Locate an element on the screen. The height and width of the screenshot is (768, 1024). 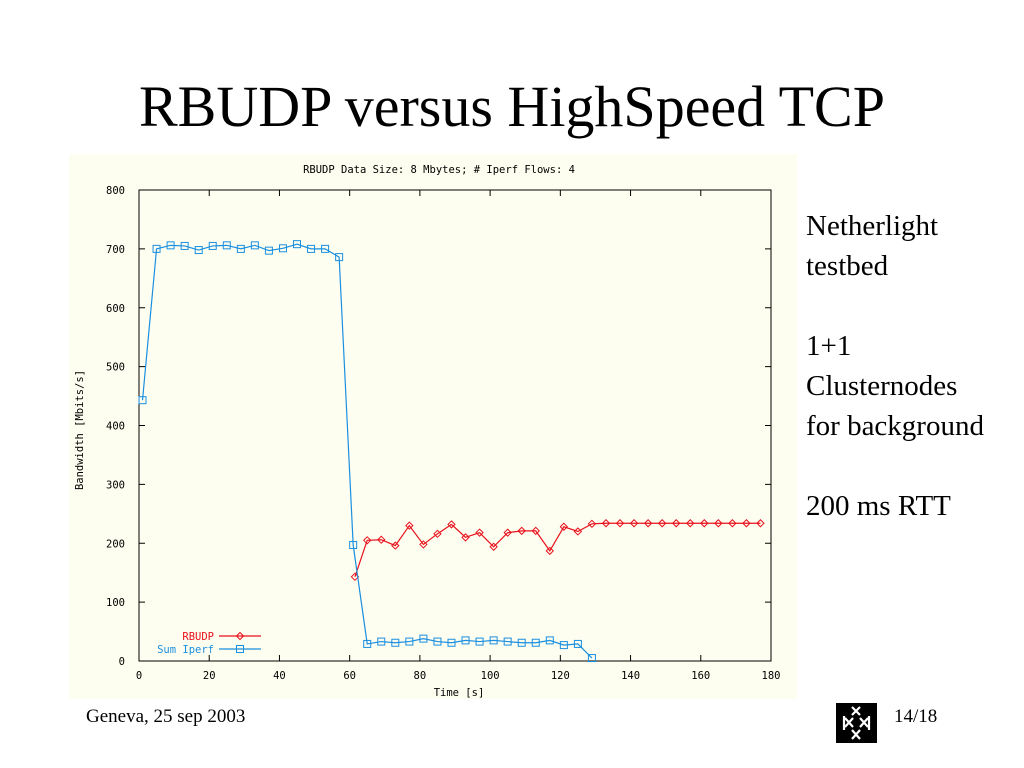
y-tick-label: 100 is located at coordinates (115, 603).